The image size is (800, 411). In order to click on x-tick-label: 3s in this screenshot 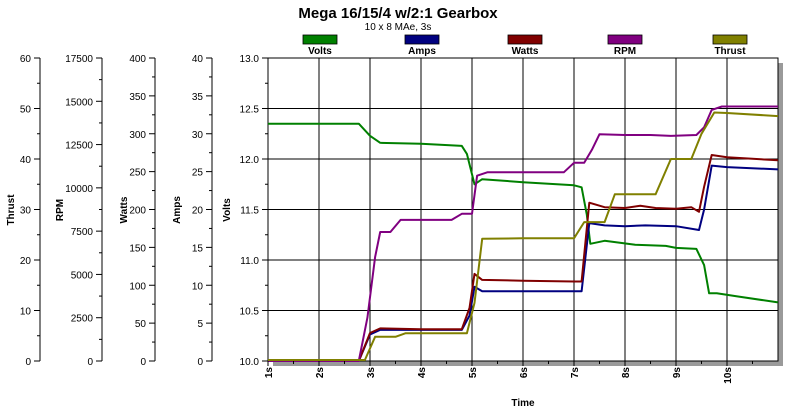, I will do `click(371, 373)`.